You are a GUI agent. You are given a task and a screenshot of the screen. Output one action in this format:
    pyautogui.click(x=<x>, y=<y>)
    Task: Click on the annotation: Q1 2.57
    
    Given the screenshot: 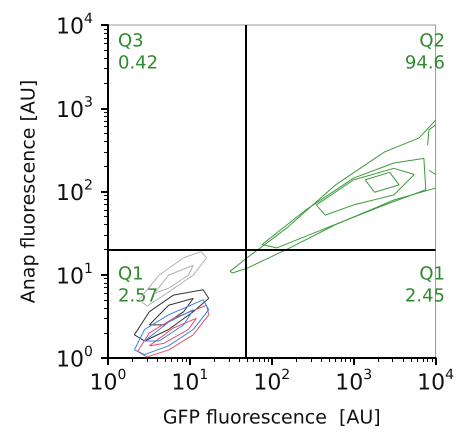 What is the action you would take?
    pyautogui.click(x=138, y=285)
    